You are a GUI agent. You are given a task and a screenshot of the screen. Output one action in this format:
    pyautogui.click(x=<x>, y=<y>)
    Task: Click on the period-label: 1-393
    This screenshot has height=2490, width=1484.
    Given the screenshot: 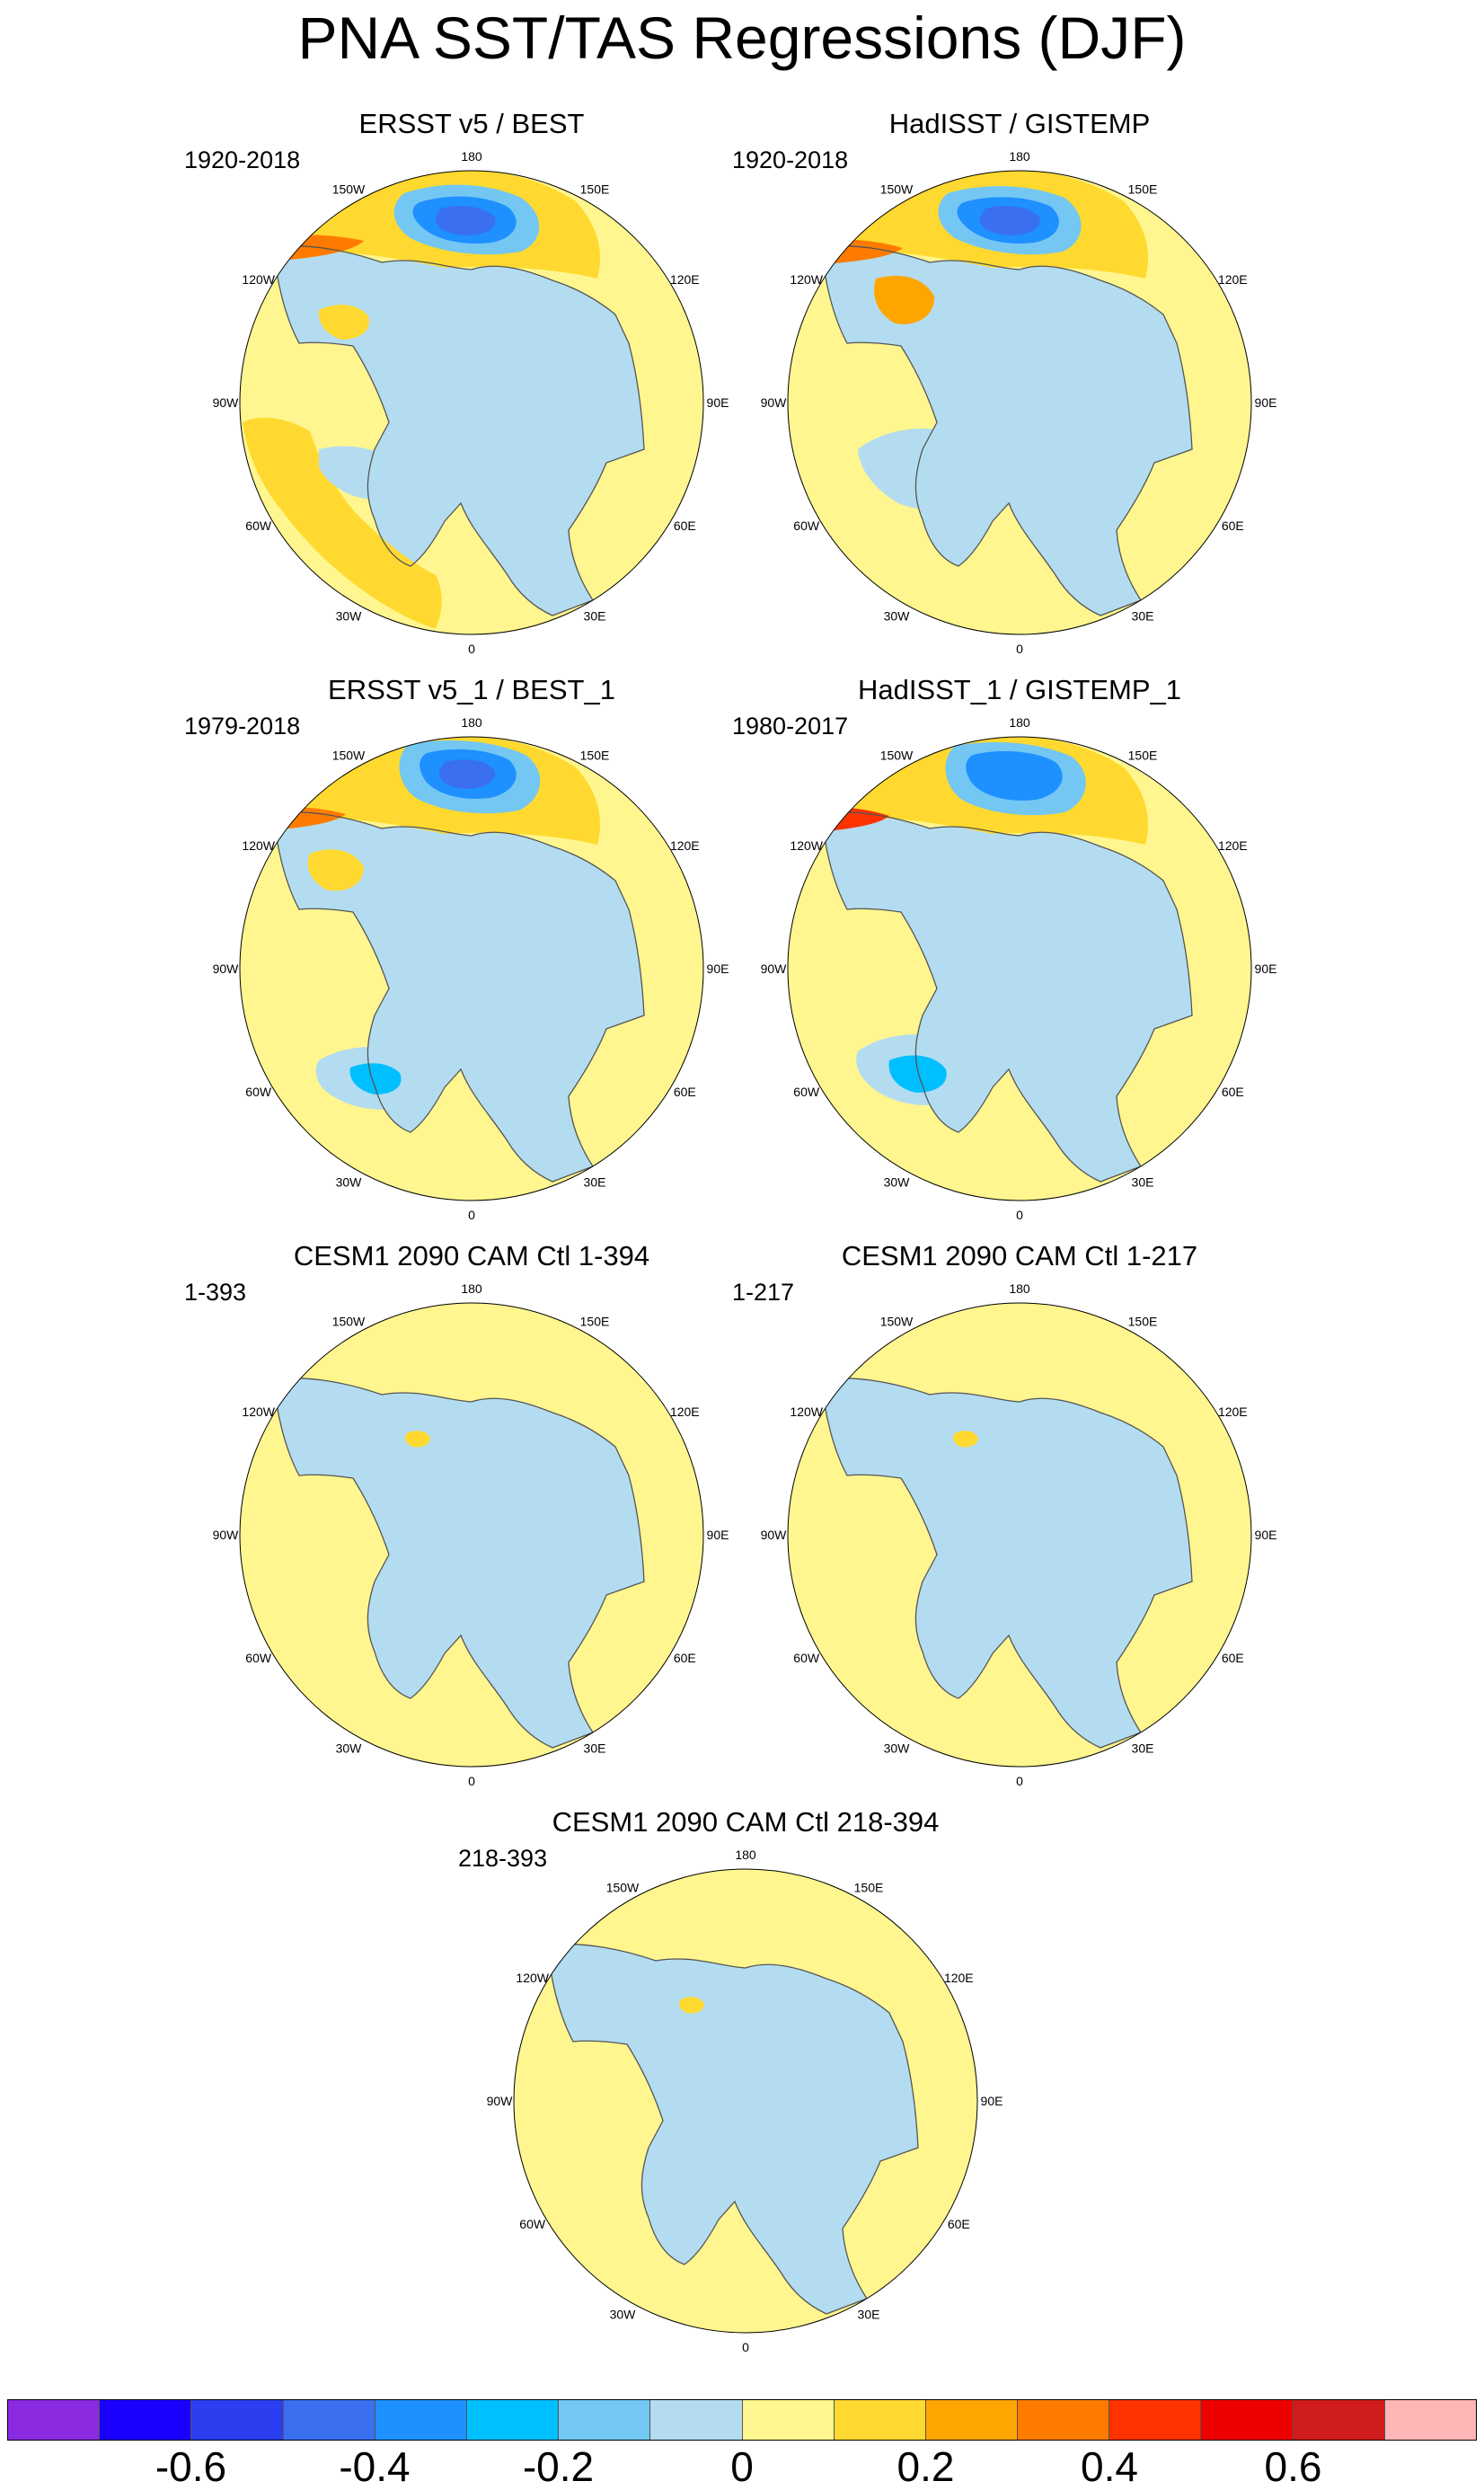 What is the action you would take?
    pyautogui.click(x=215, y=1292)
    